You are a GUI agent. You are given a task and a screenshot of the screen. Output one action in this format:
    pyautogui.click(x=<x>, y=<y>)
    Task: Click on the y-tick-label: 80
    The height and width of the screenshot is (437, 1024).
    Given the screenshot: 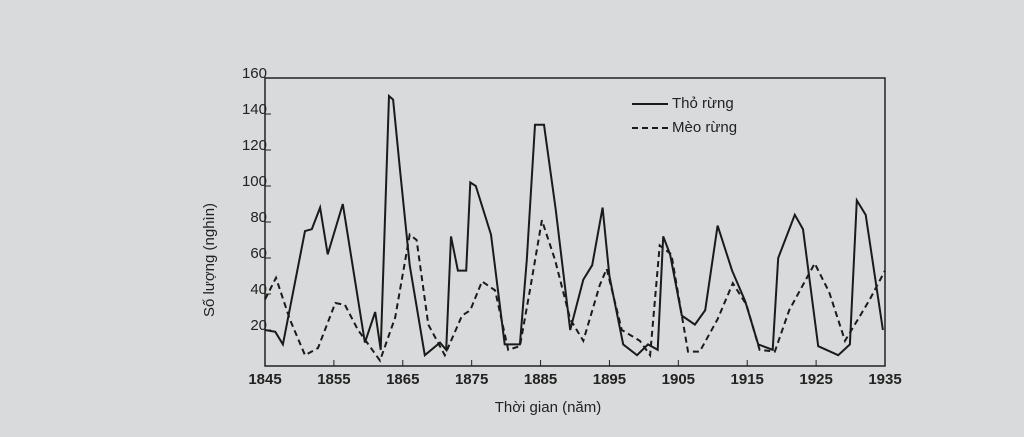 What is the action you would take?
    pyautogui.click(x=258, y=217)
    